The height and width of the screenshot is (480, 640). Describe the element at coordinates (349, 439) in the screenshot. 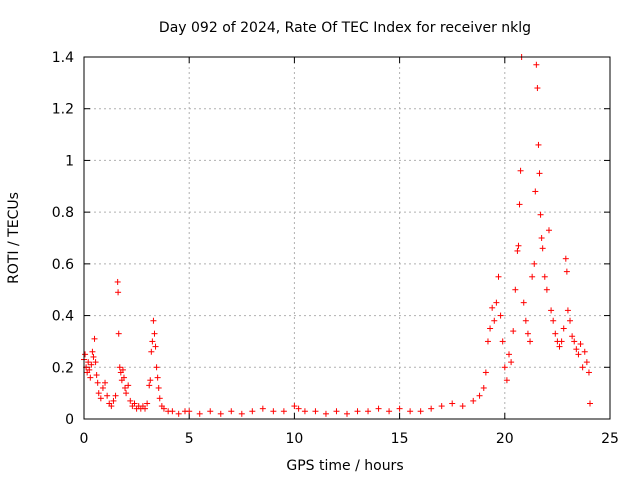

I see `x-tick-labels: 0 5 10 15 20 25` at that location.